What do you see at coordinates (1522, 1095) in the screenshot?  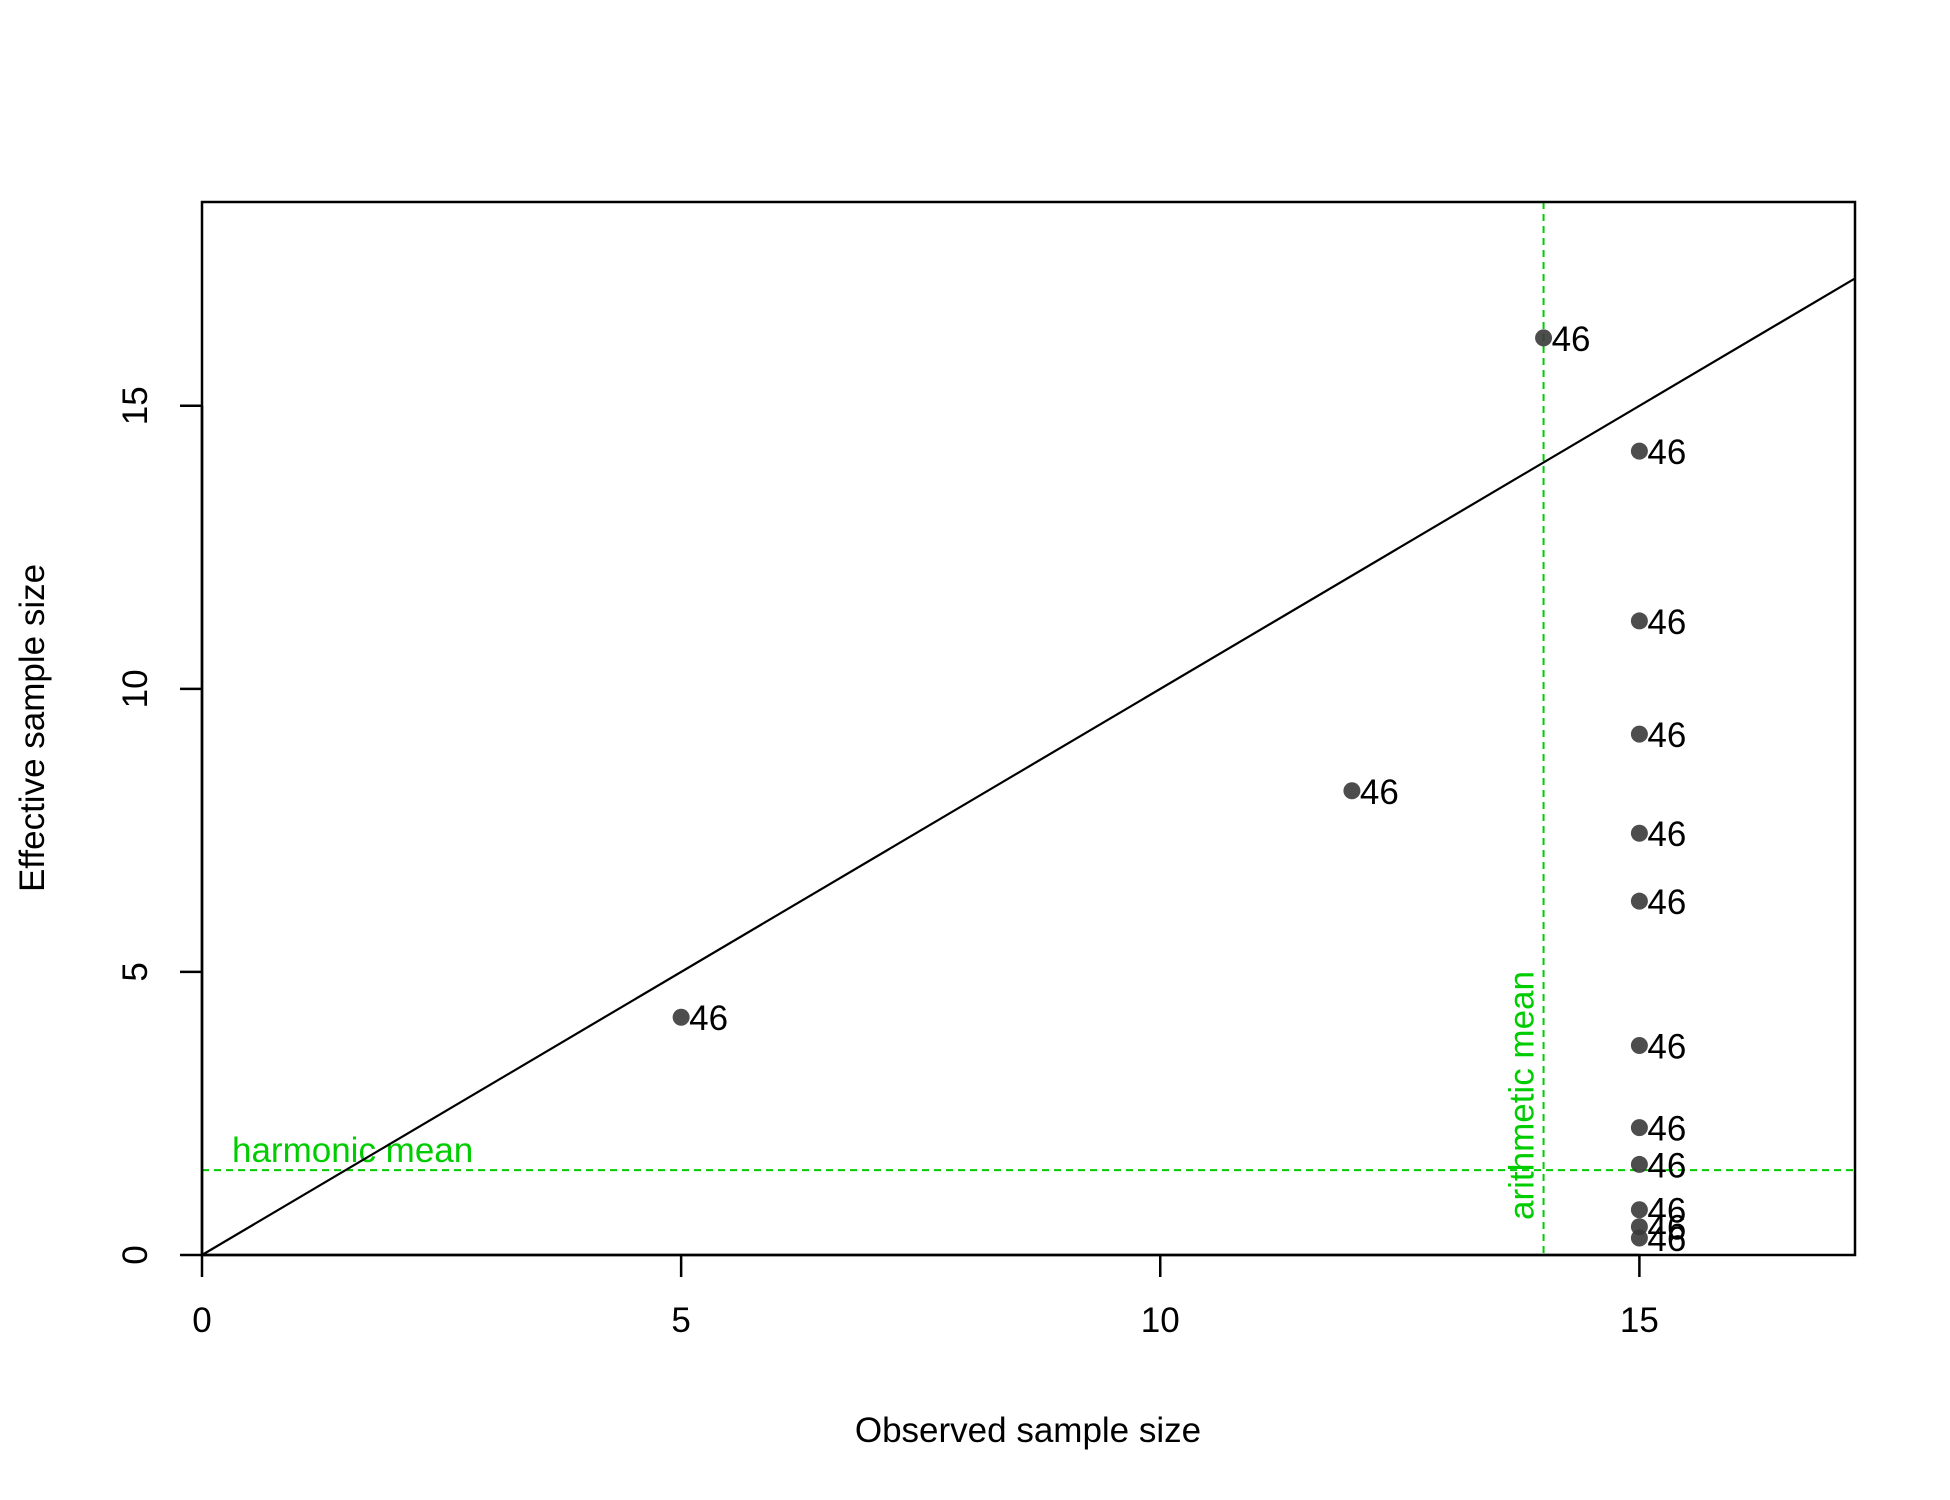 I see `arithmetic-mean-label: arithmetic mean` at bounding box center [1522, 1095].